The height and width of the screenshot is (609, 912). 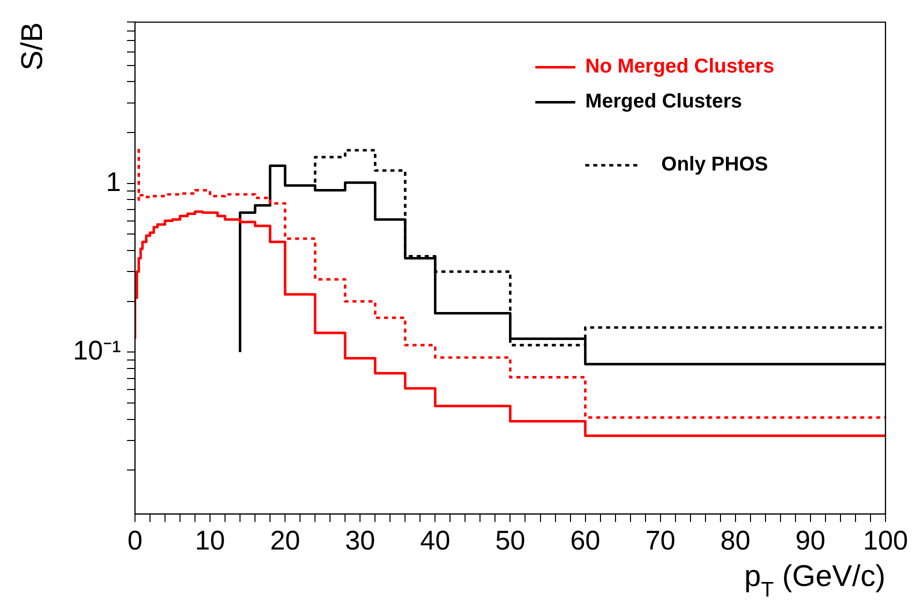 What do you see at coordinates (885, 541) in the screenshot?
I see `x-tick-label: 100` at bounding box center [885, 541].